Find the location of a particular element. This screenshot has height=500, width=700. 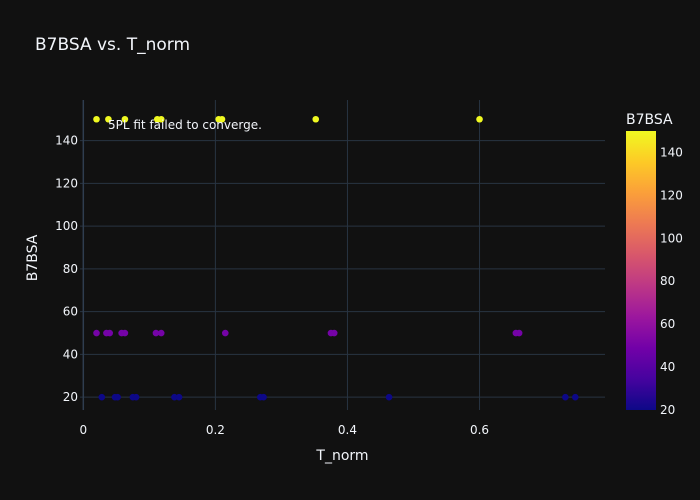

fit-annotation: 5PL fit failed to converge. is located at coordinates (185, 125).